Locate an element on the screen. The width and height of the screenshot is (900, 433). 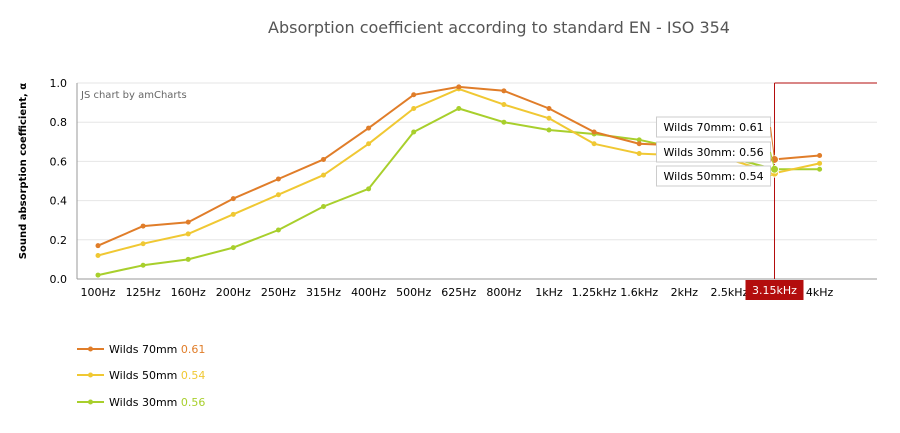
legend-item: Wilds 70mm 0.61 is located at coordinates (141, 349).